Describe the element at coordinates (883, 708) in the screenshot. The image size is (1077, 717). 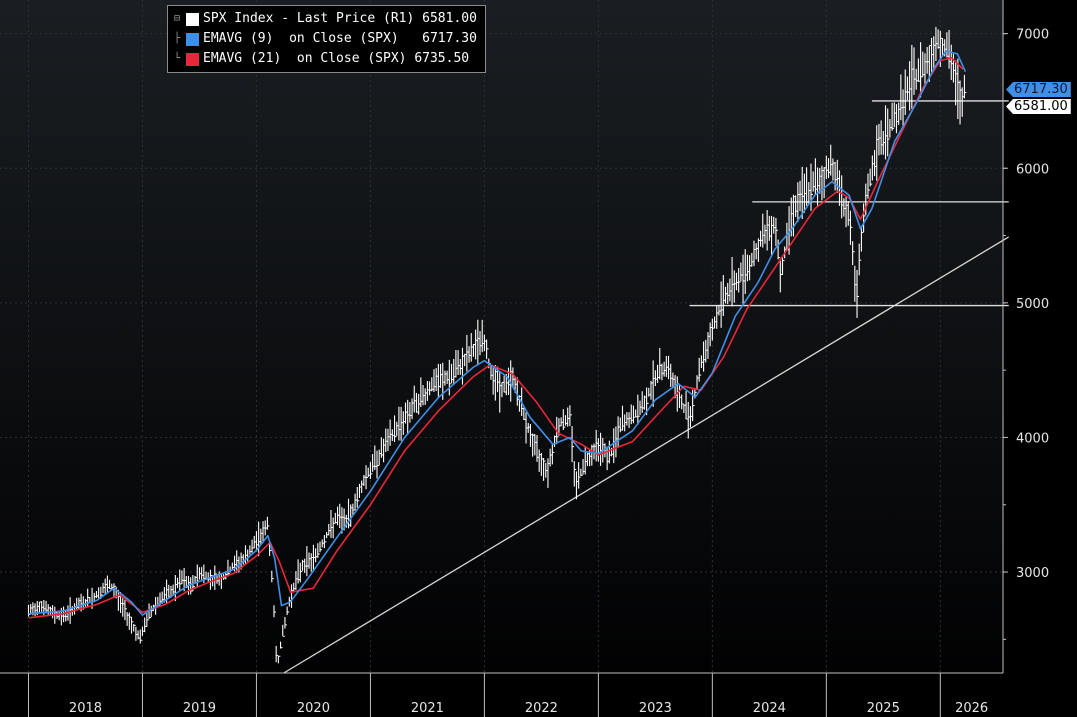
I see `x-tick-label-2025: 2025` at that location.